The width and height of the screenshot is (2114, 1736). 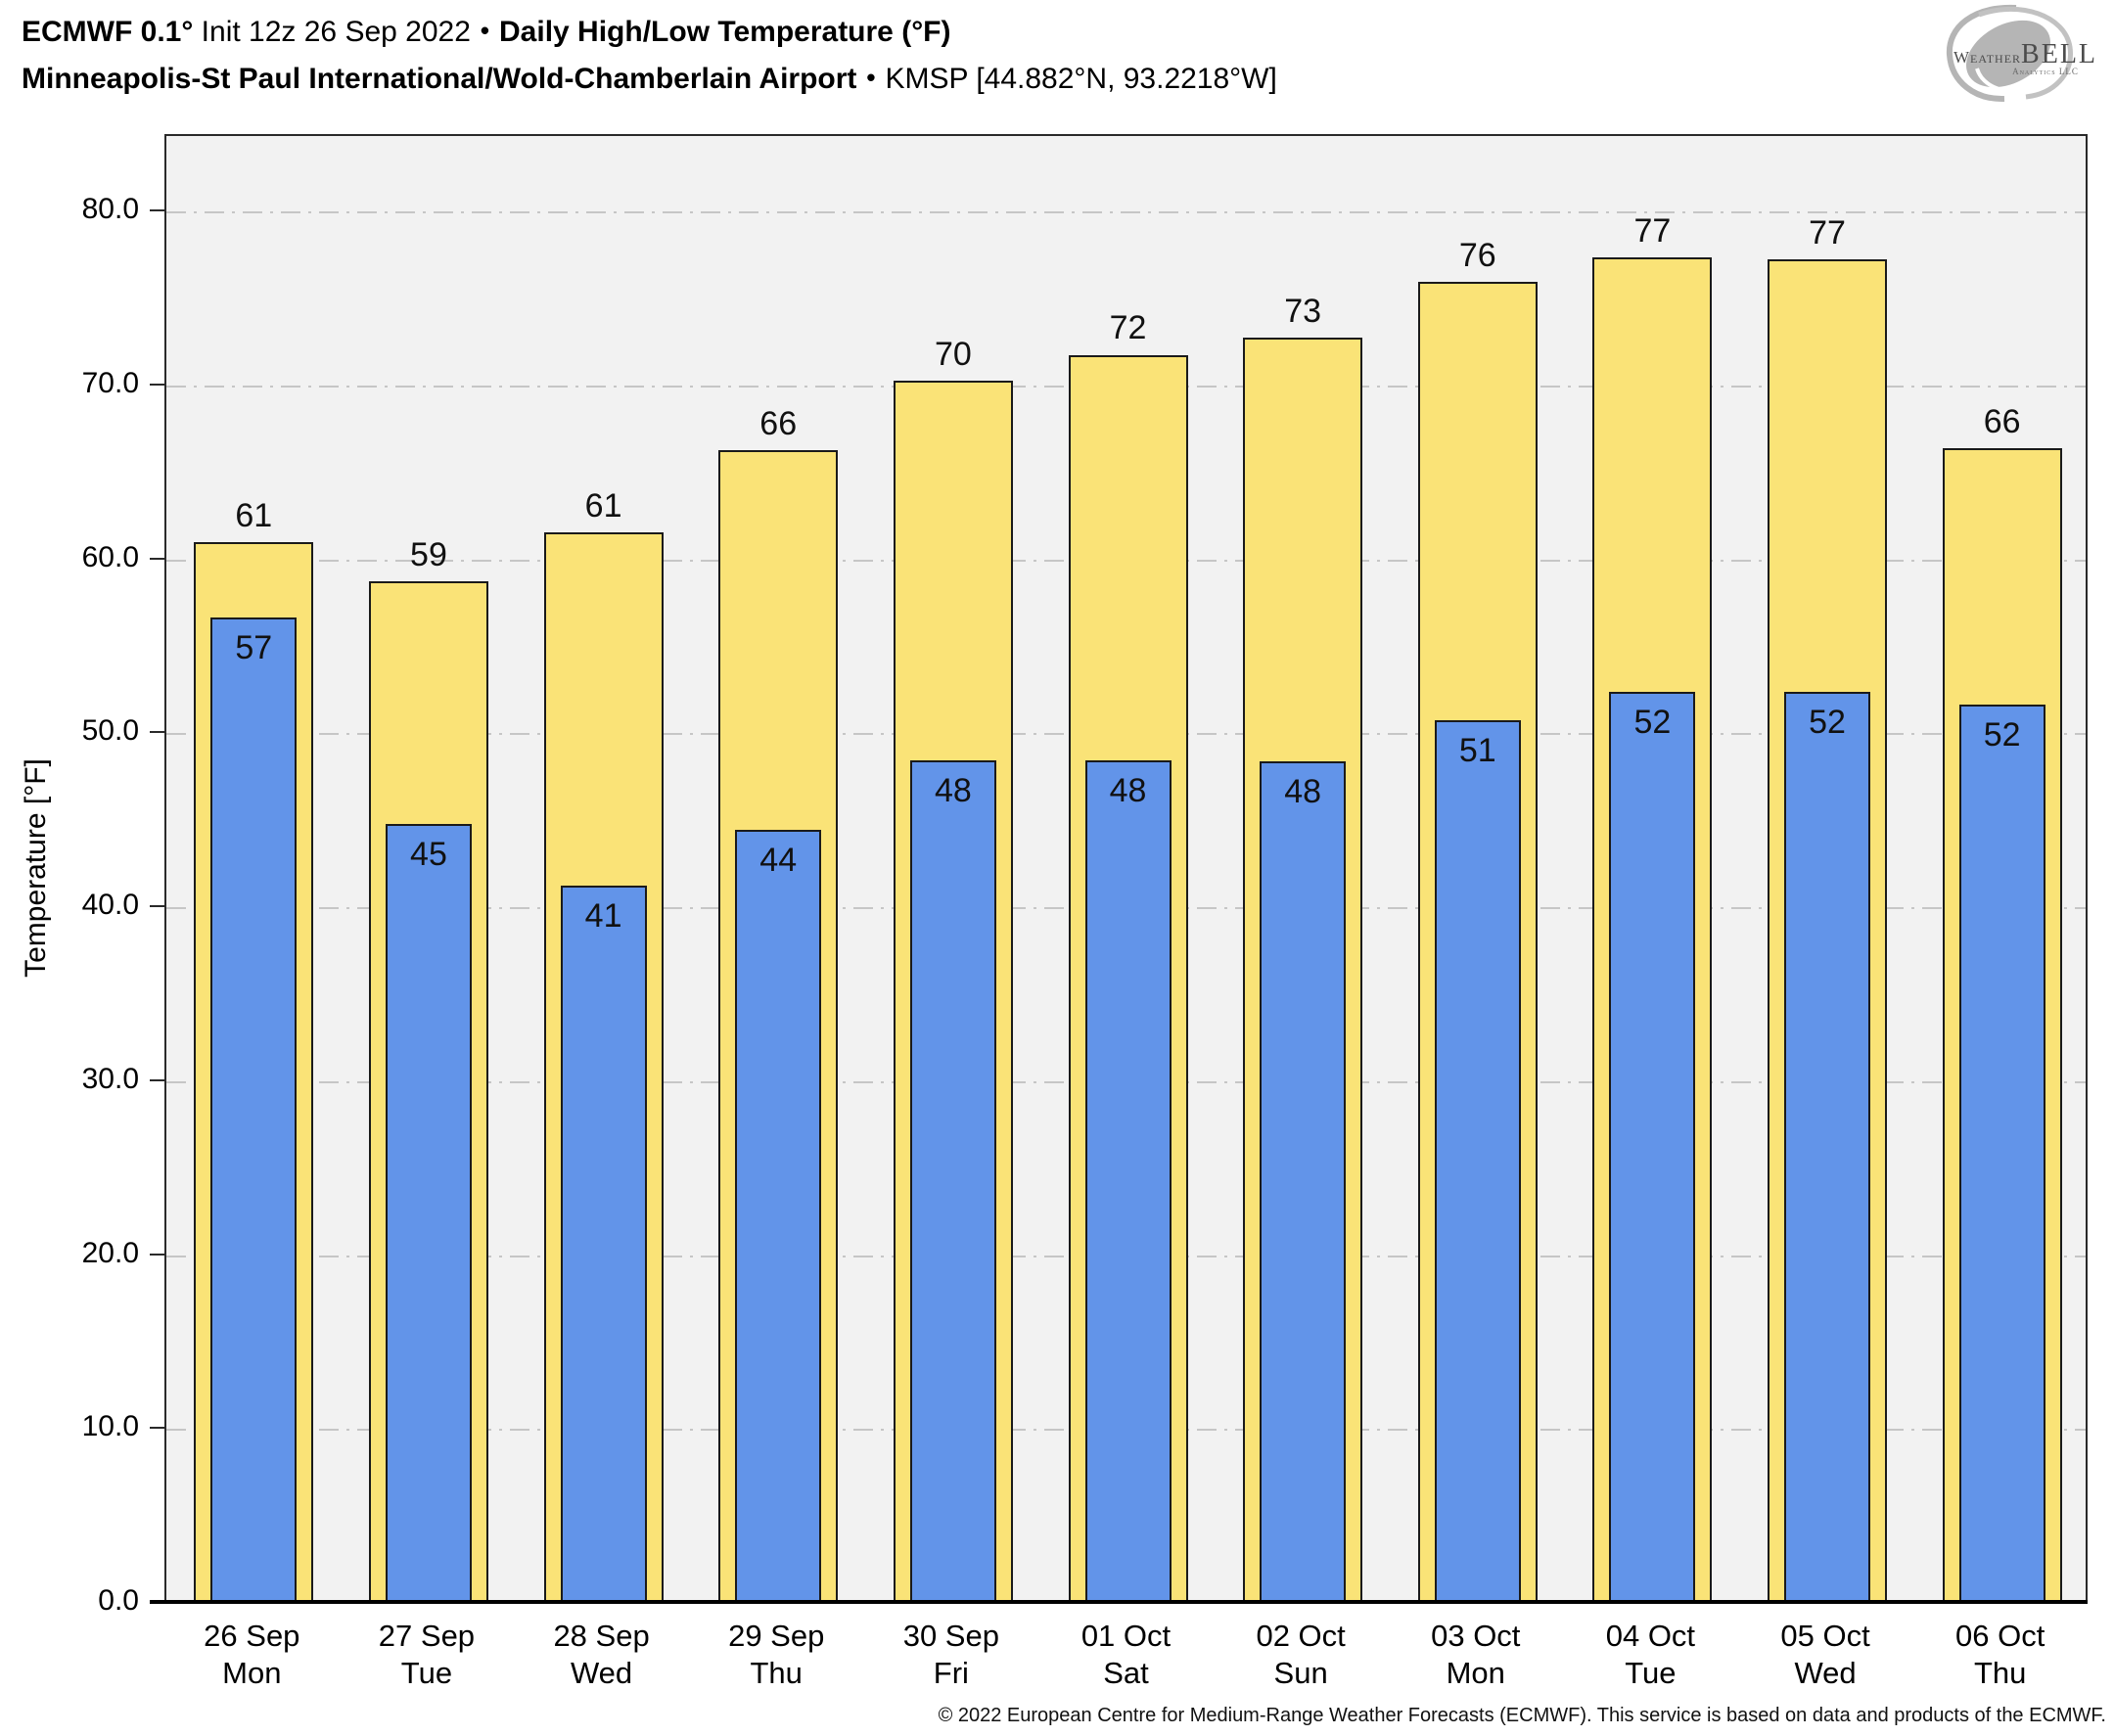 I want to click on low-bar-28-Sep, so click(x=603, y=1243).